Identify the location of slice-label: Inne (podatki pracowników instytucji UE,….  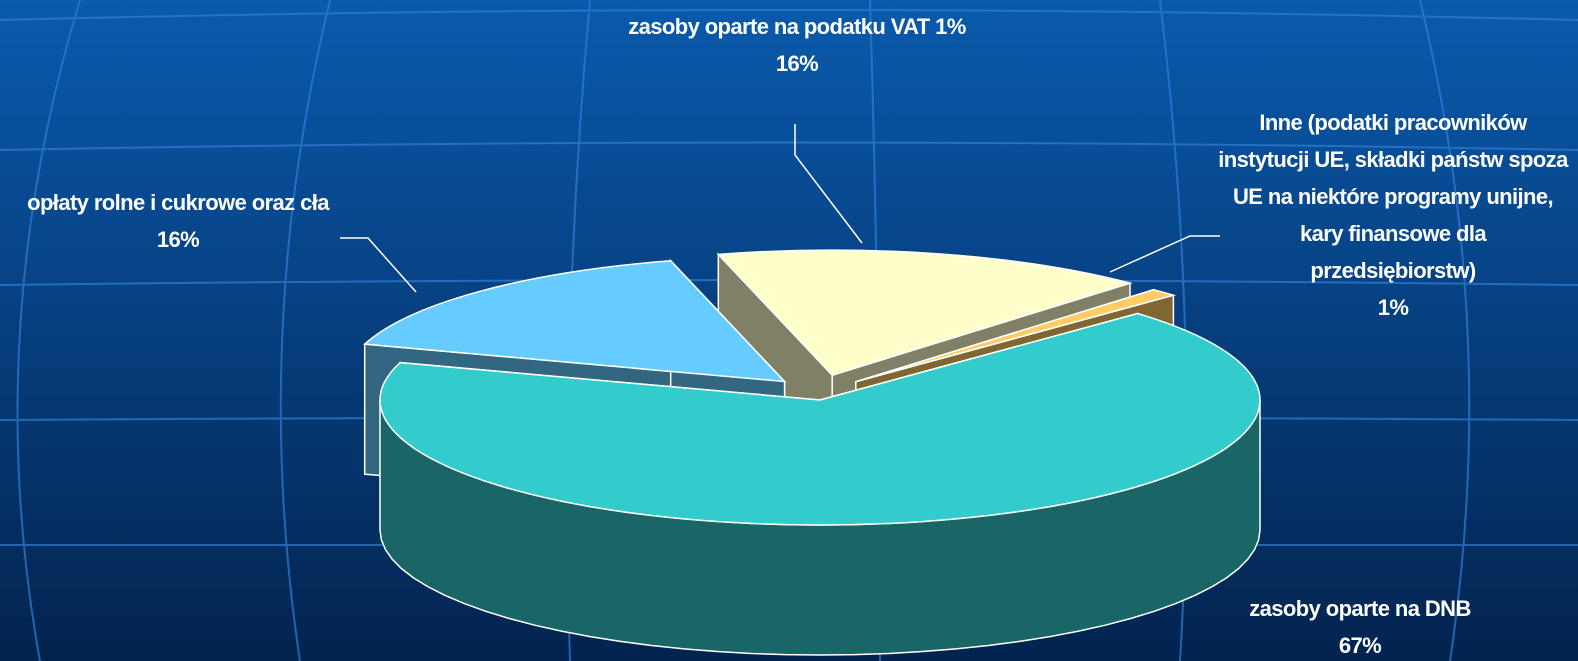
(1393, 215).